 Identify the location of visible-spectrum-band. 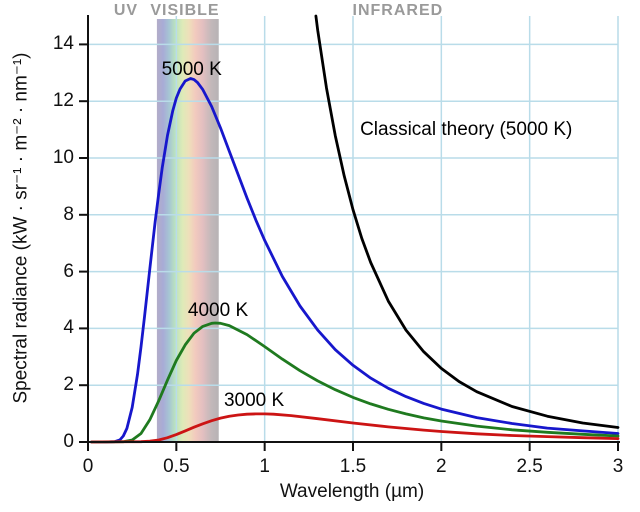
(187, 230).